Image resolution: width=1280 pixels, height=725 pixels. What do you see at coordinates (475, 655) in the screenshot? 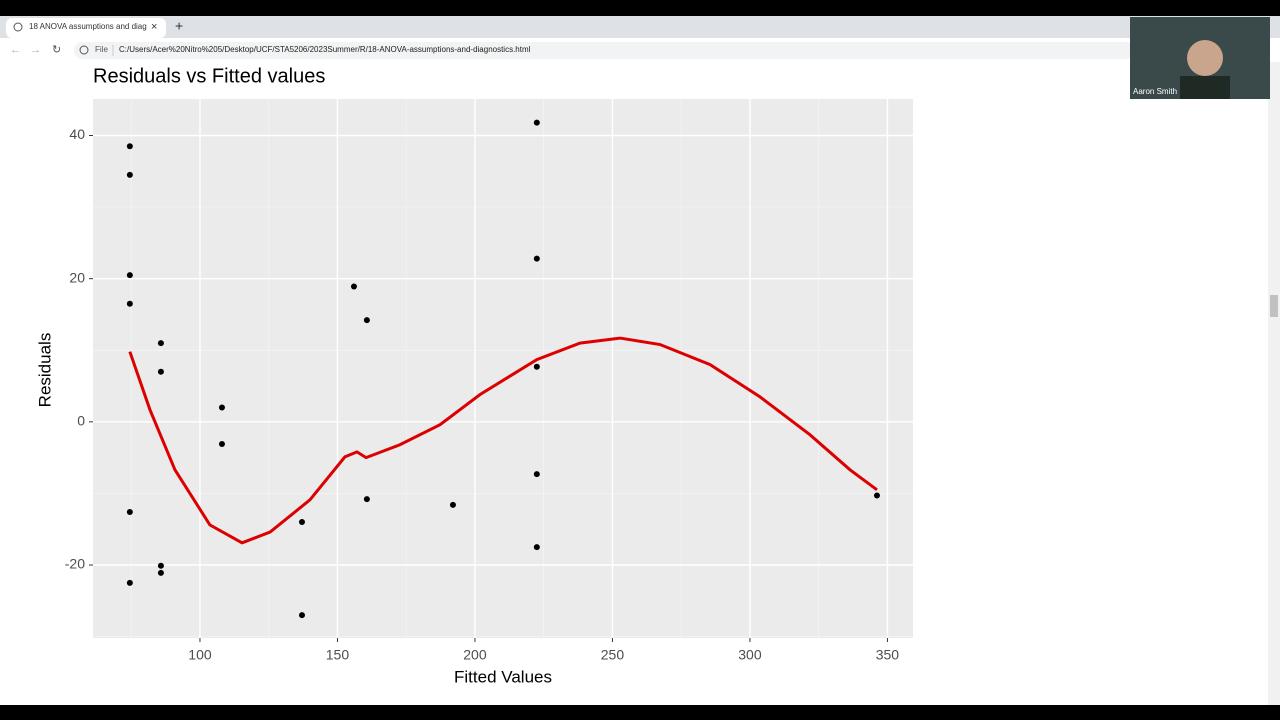
I see `x-tick-label: 200` at bounding box center [475, 655].